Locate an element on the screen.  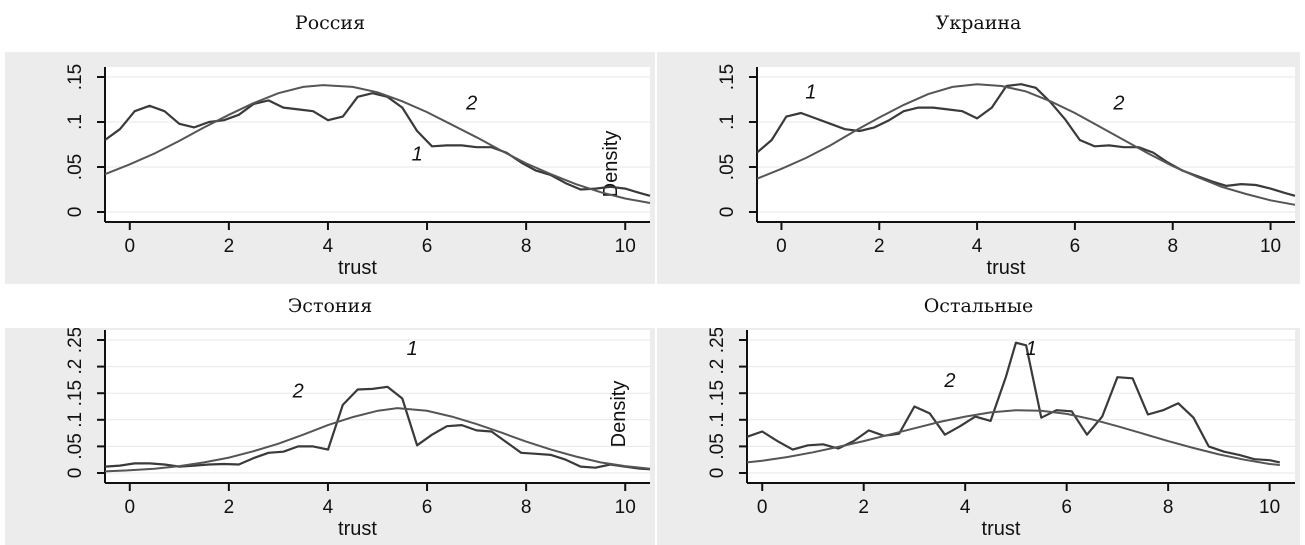
panel-title: Украина is located at coordinates (978, 23).